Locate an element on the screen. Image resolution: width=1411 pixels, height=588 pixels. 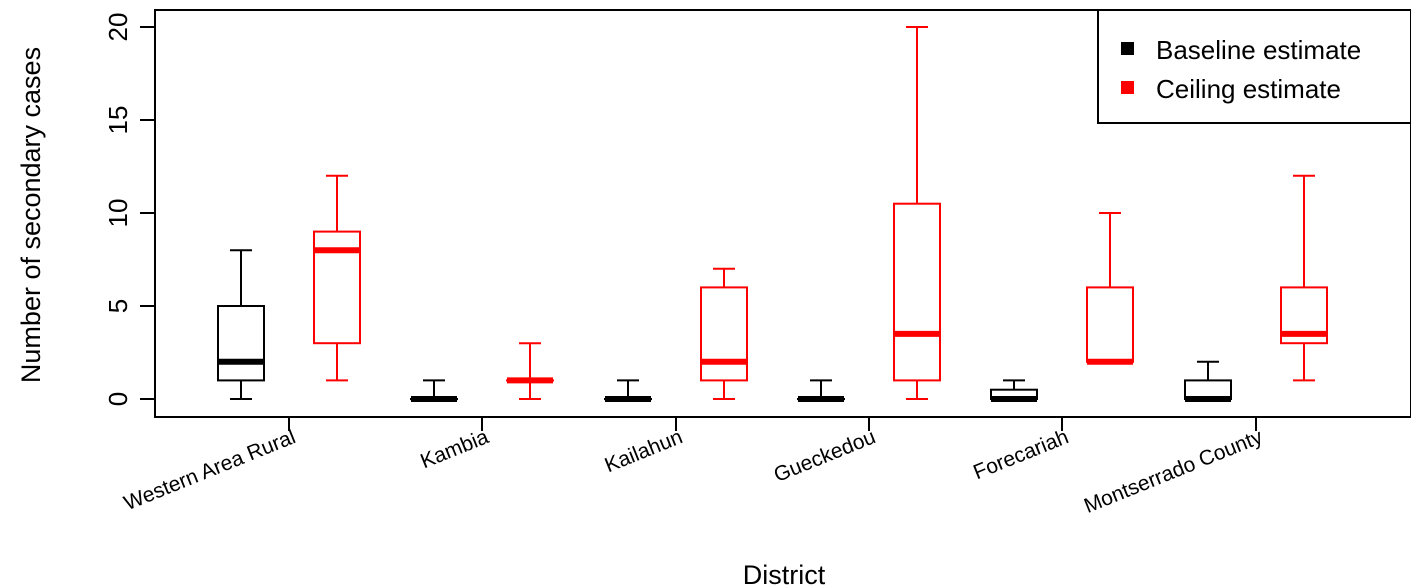
x-axis-label: District is located at coordinates (784, 574).